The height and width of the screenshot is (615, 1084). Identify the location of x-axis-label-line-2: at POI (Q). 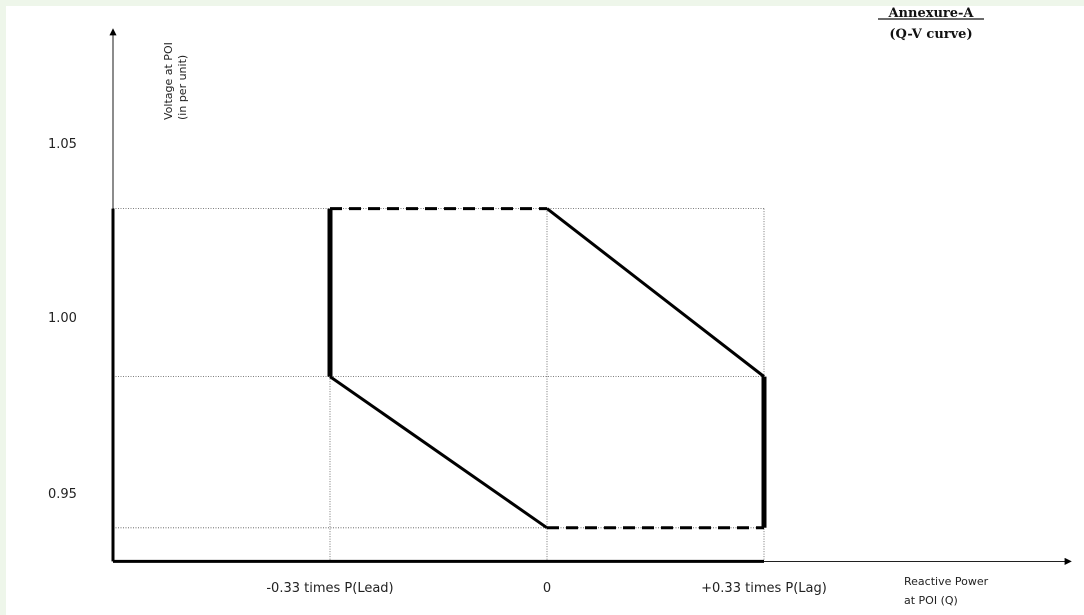
(931, 600).